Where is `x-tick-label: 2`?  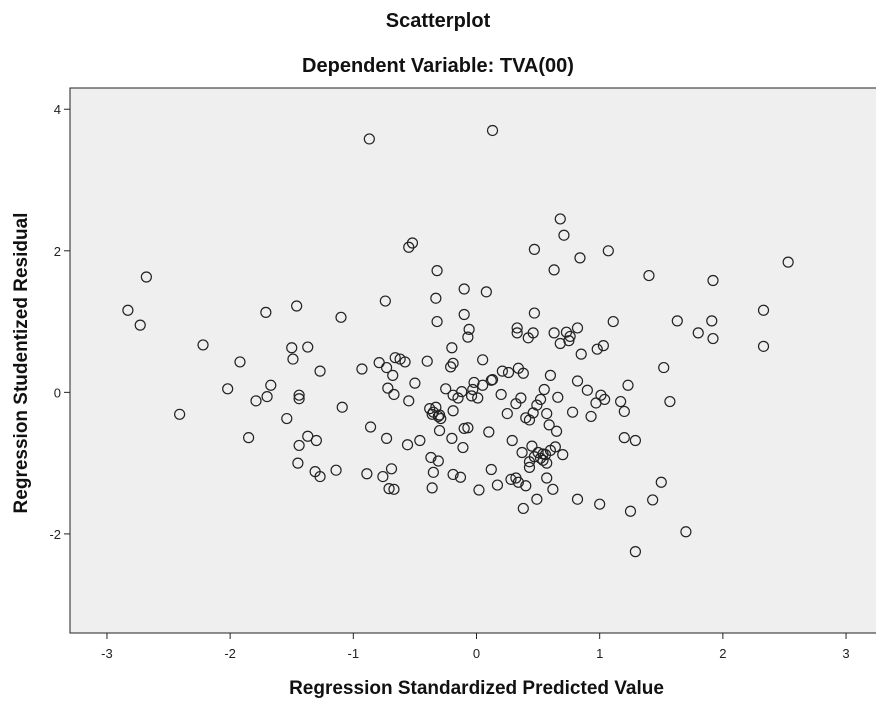
x-tick-label: 2 is located at coordinates (722, 653).